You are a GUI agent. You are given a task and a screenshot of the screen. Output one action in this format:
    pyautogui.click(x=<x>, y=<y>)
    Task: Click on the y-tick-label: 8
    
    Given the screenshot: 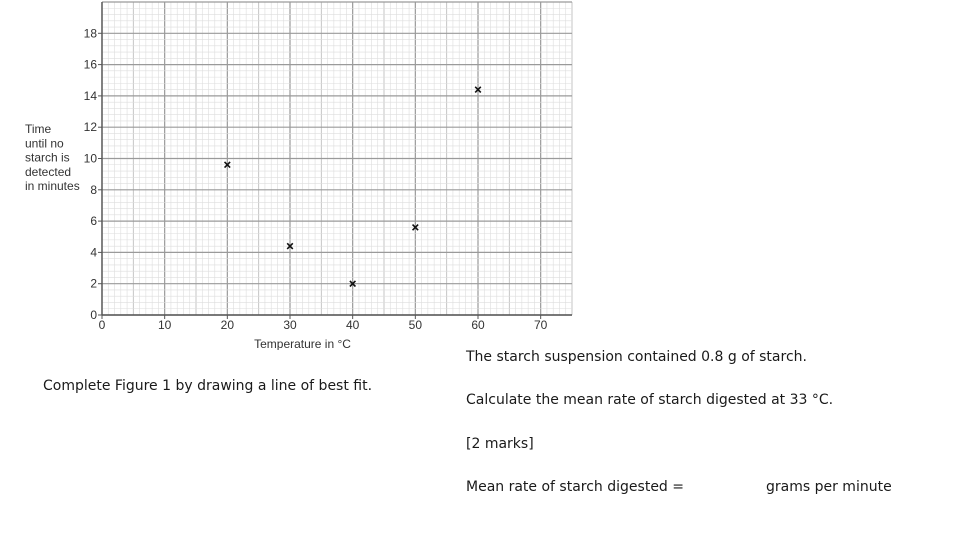 What is the action you would take?
    pyautogui.click(x=93, y=190)
    